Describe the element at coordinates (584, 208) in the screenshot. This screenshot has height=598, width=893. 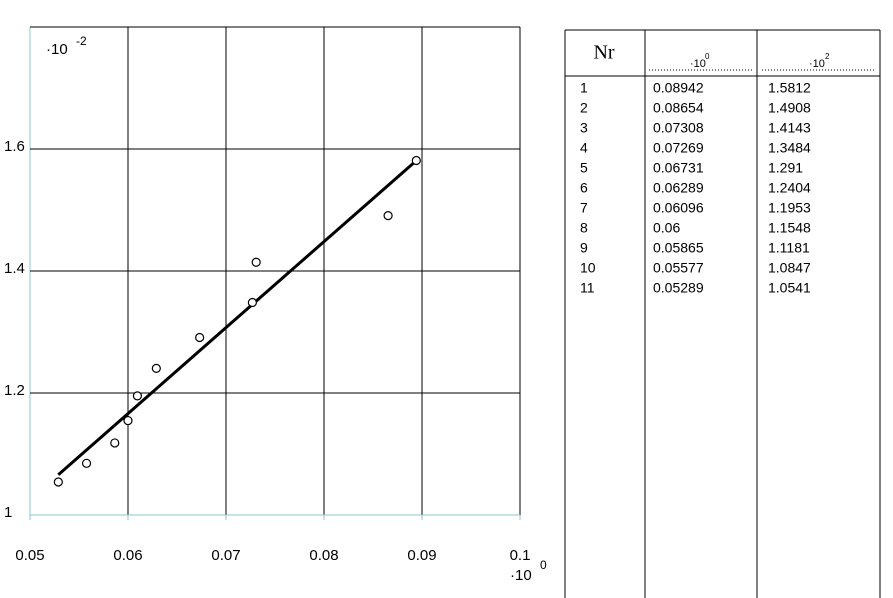
I see `table-cell: 7` at that location.